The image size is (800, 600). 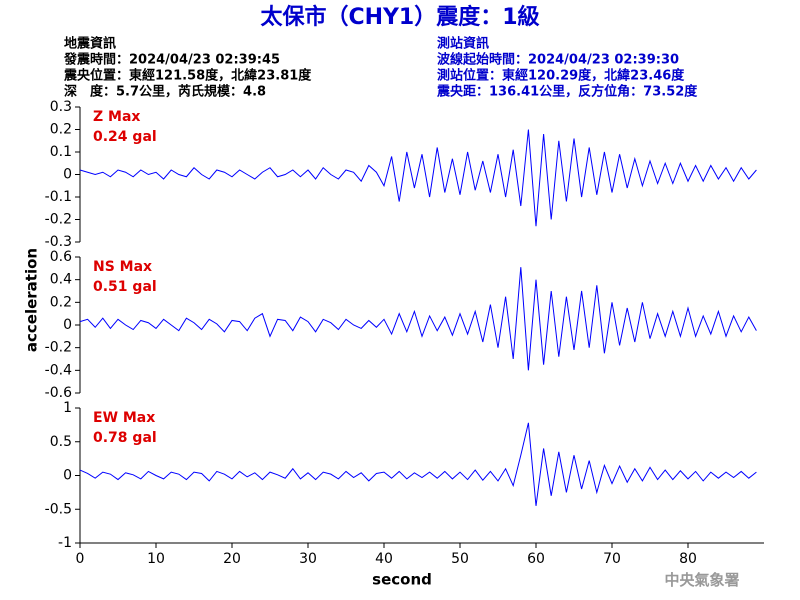 What do you see at coordinates (567, 92) in the screenshot?
I see `station-info: 震央距：136.41公里，反方位角：73.52度` at bounding box center [567, 92].